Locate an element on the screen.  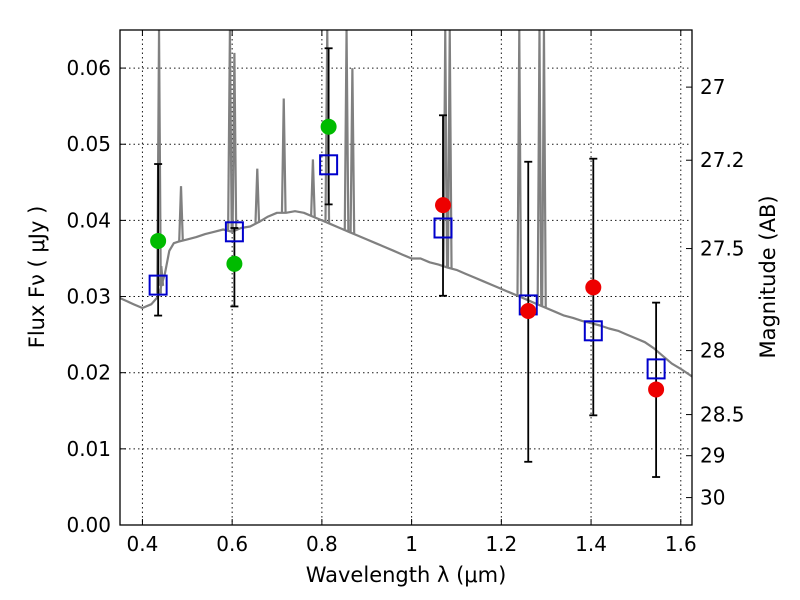
y-tick-label: 0.04 is located at coordinates (88, 220).